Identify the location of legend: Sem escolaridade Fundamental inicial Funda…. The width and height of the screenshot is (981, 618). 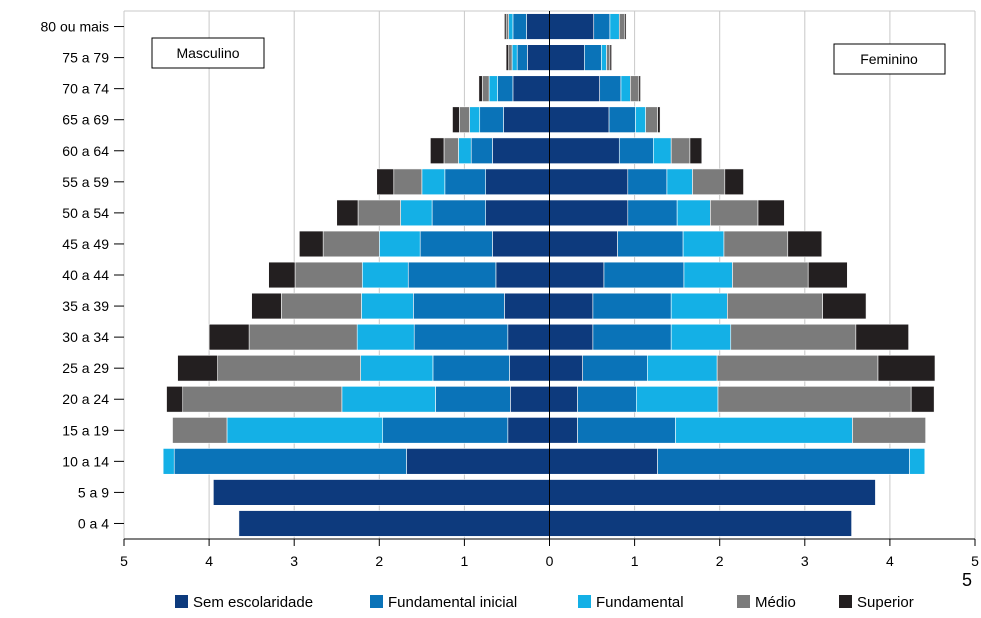
(544, 602).